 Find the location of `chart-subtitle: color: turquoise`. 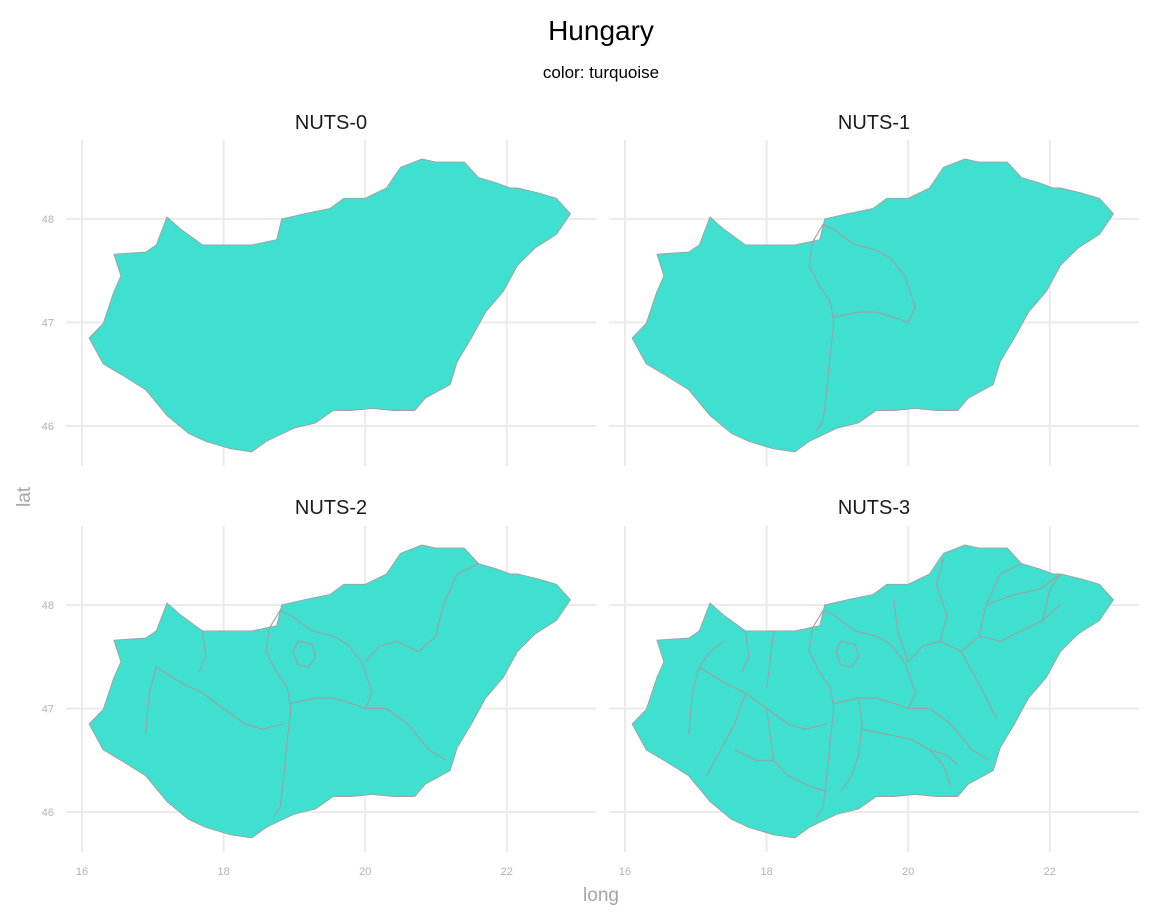

chart-subtitle: color: turquoise is located at coordinates (601, 72).